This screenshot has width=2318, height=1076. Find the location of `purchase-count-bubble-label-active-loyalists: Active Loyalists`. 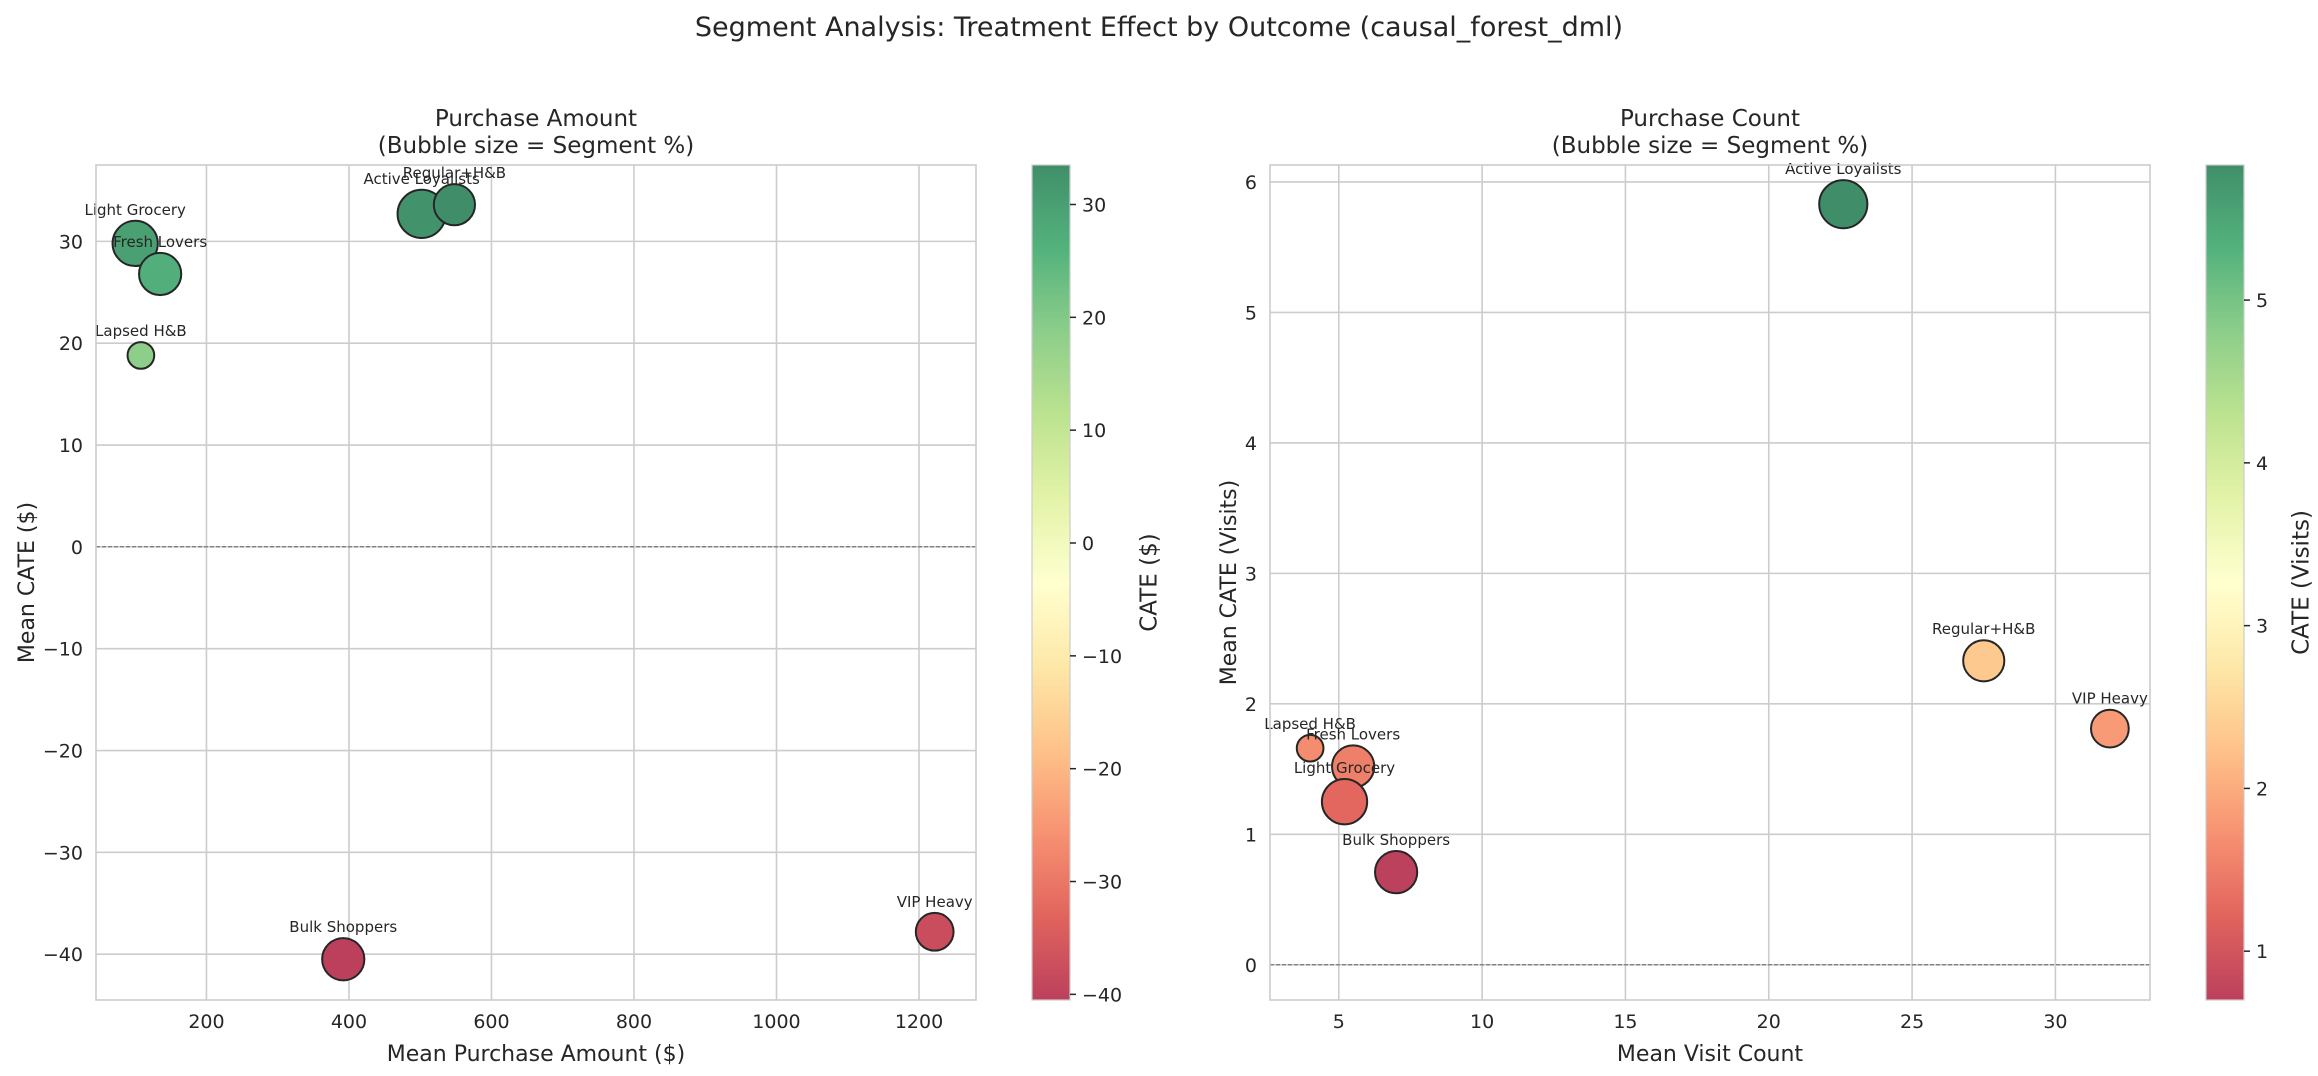

purchase-count-bubble-label-active-loyalists: Active Loyalists is located at coordinates (1843, 169).